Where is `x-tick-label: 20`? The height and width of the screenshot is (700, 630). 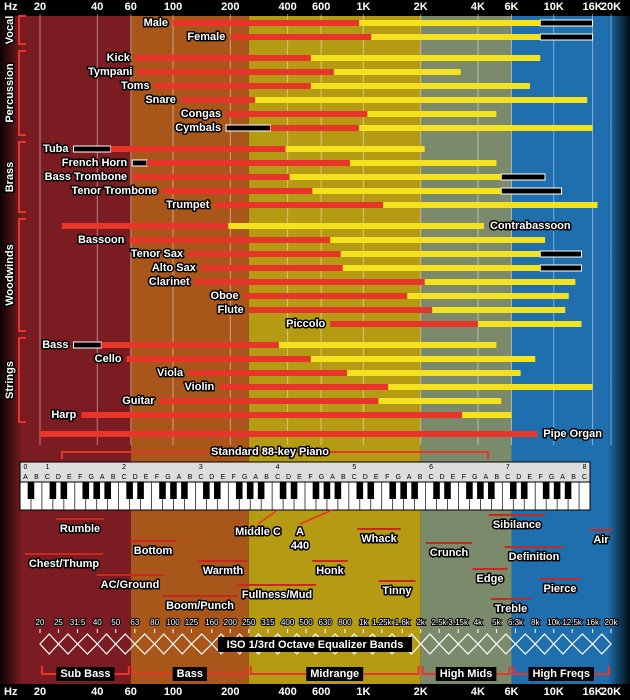 x-tick-label: 20 is located at coordinates (40, 692).